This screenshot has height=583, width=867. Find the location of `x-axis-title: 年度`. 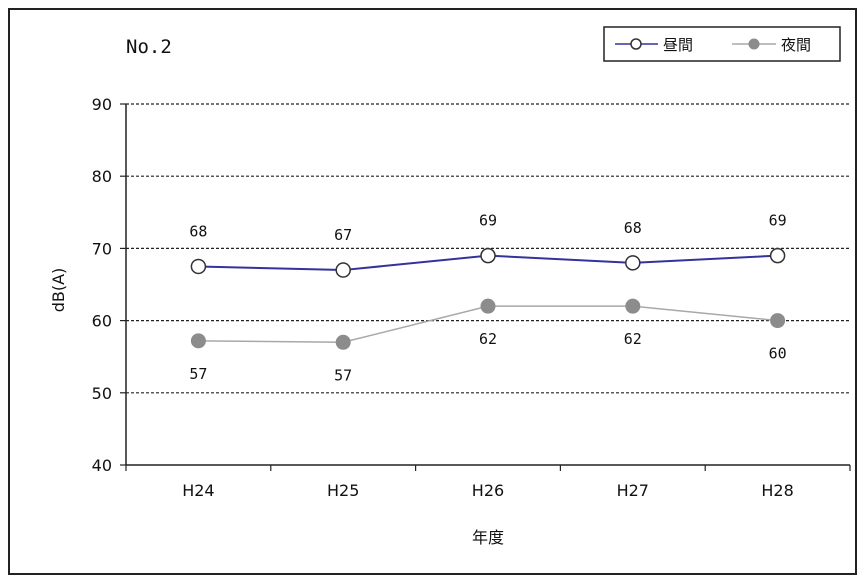

x-axis-title: 年度 is located at coordinates (488, 537).